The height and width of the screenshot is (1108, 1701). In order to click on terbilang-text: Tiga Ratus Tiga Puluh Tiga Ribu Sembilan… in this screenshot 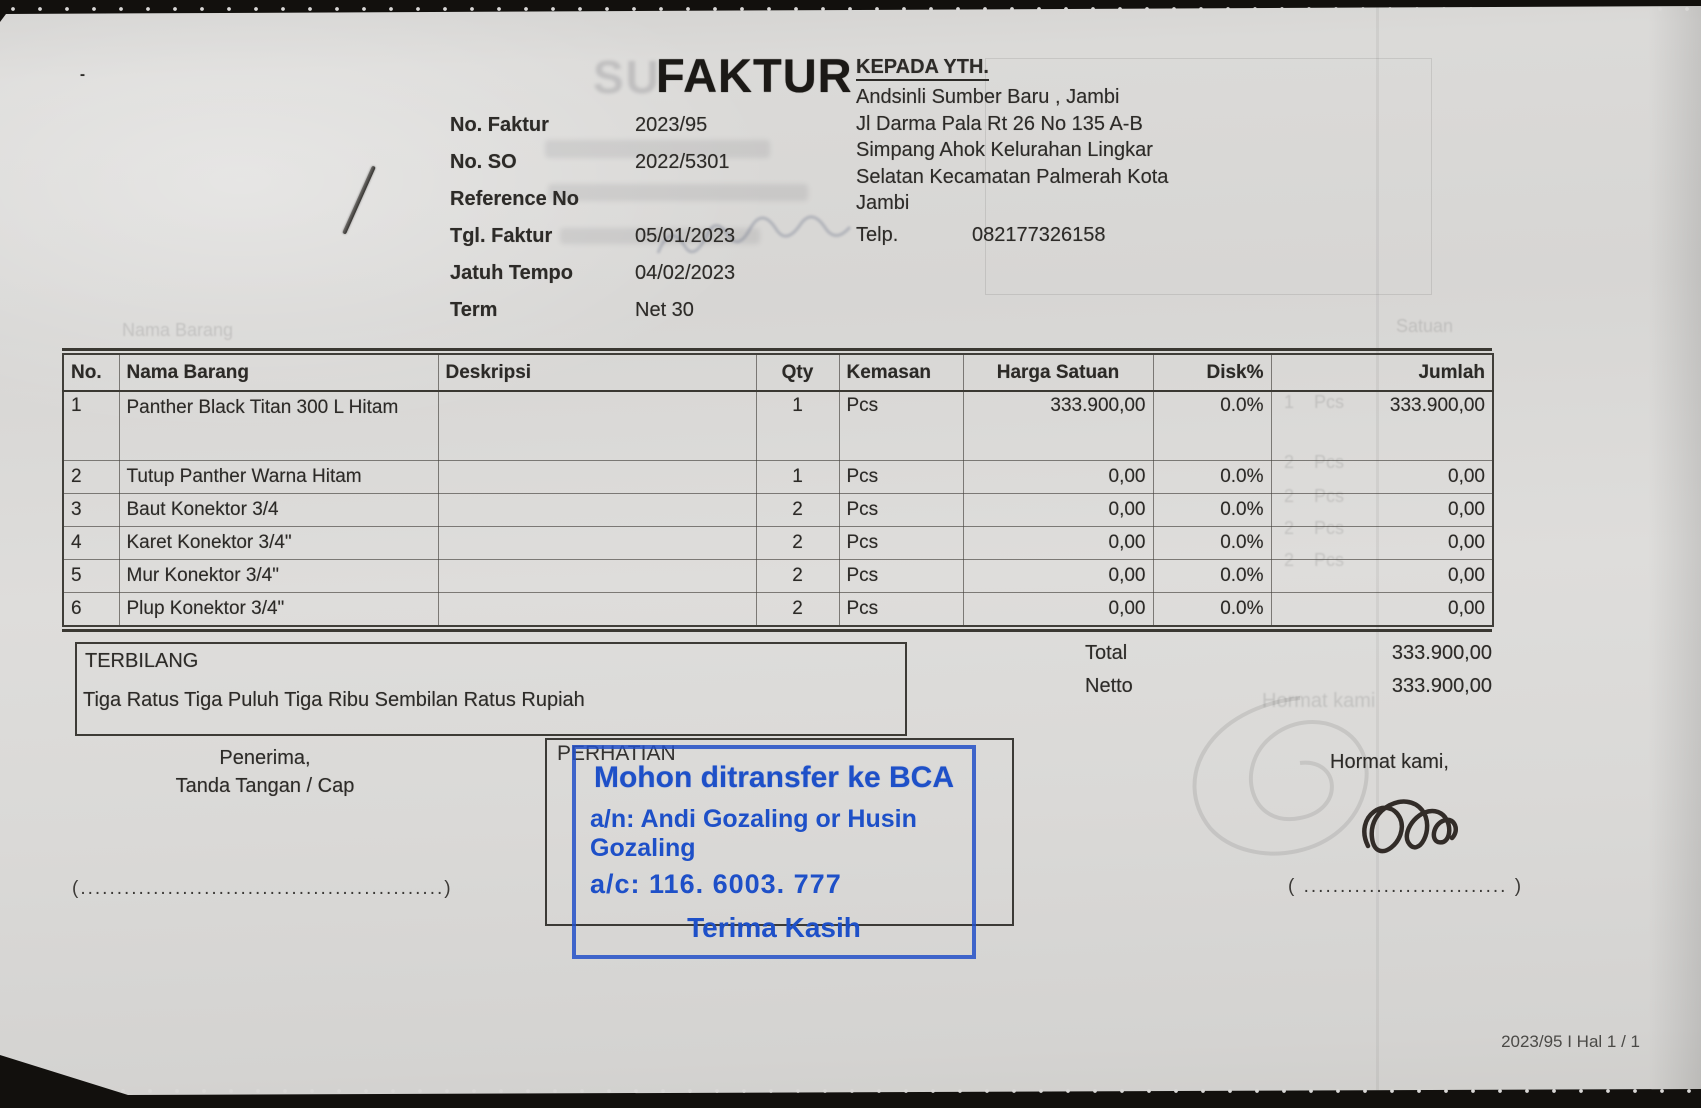, I will do `click(334, 700)`.